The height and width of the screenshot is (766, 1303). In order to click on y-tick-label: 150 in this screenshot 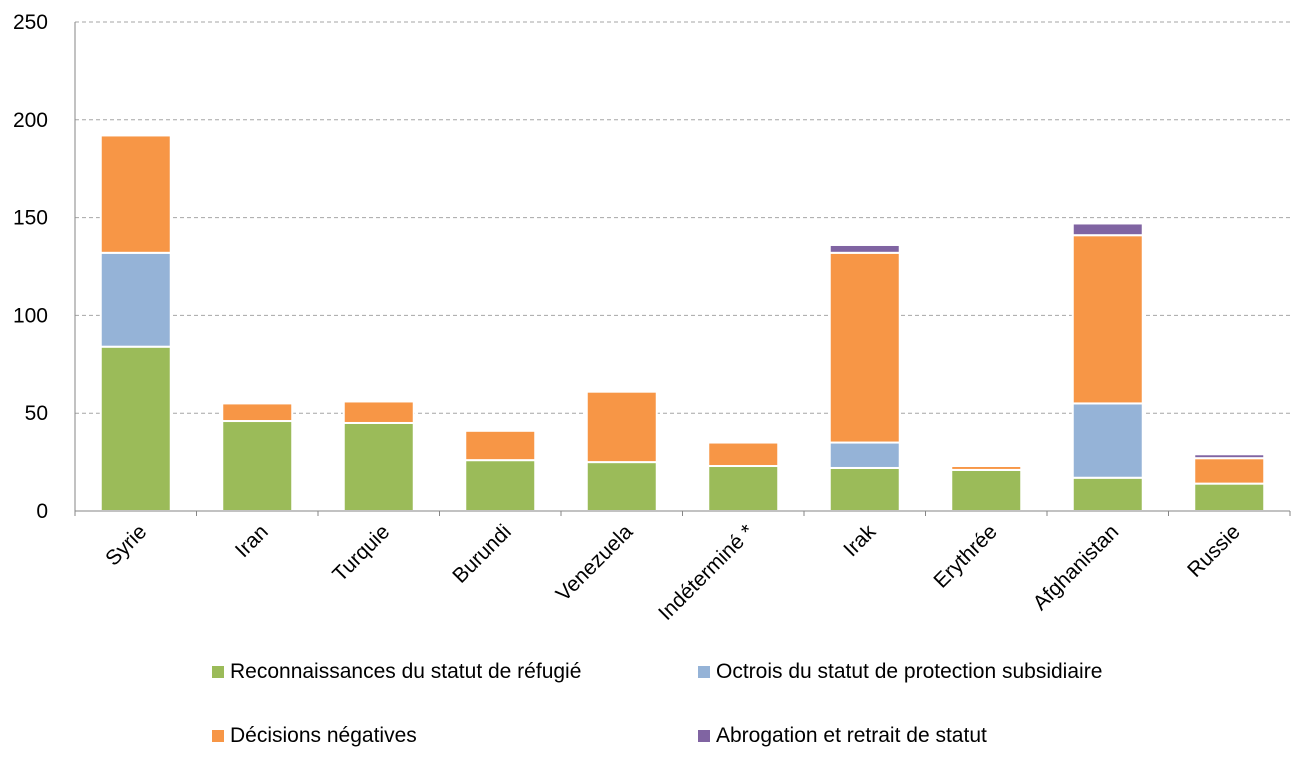, I will do `click(30, 218)`.